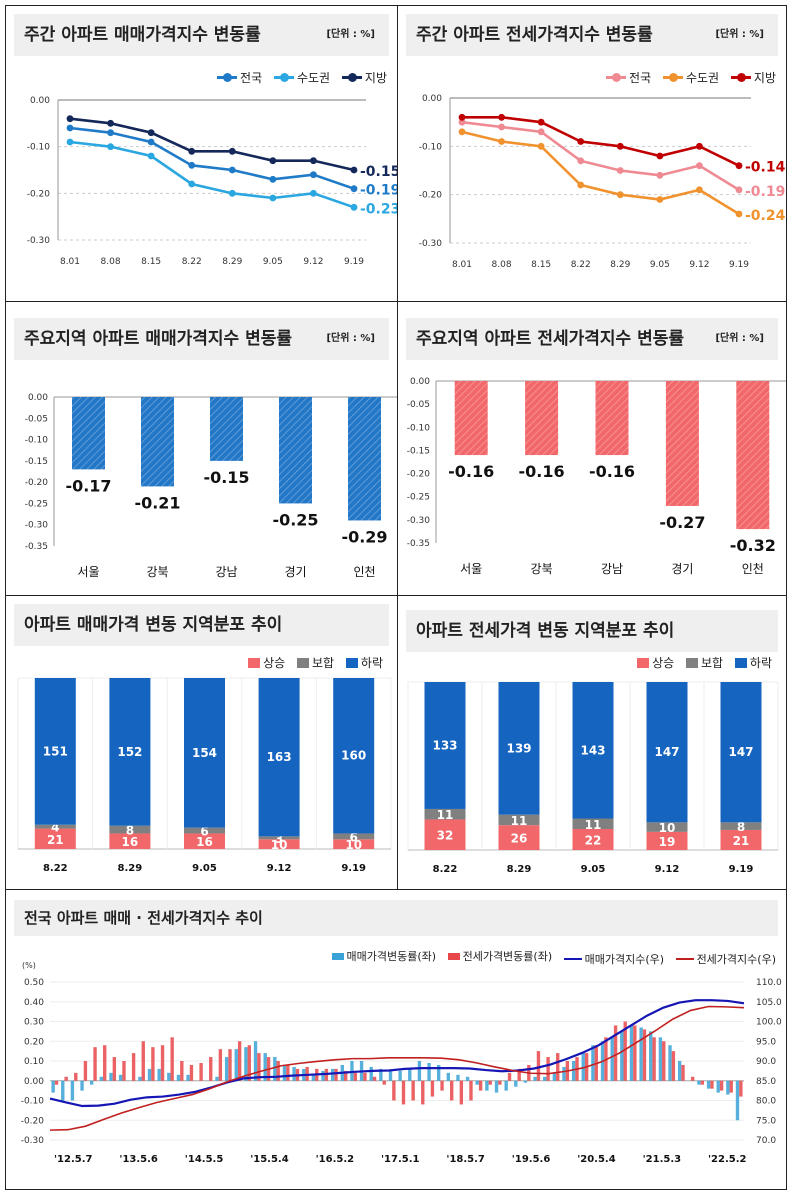 This screenshot has width=792, height=1195. What do you see at coordinates (445, 815) in the screenshot?
I see `segment-value-label: 11` at bounding box center [445, 815].